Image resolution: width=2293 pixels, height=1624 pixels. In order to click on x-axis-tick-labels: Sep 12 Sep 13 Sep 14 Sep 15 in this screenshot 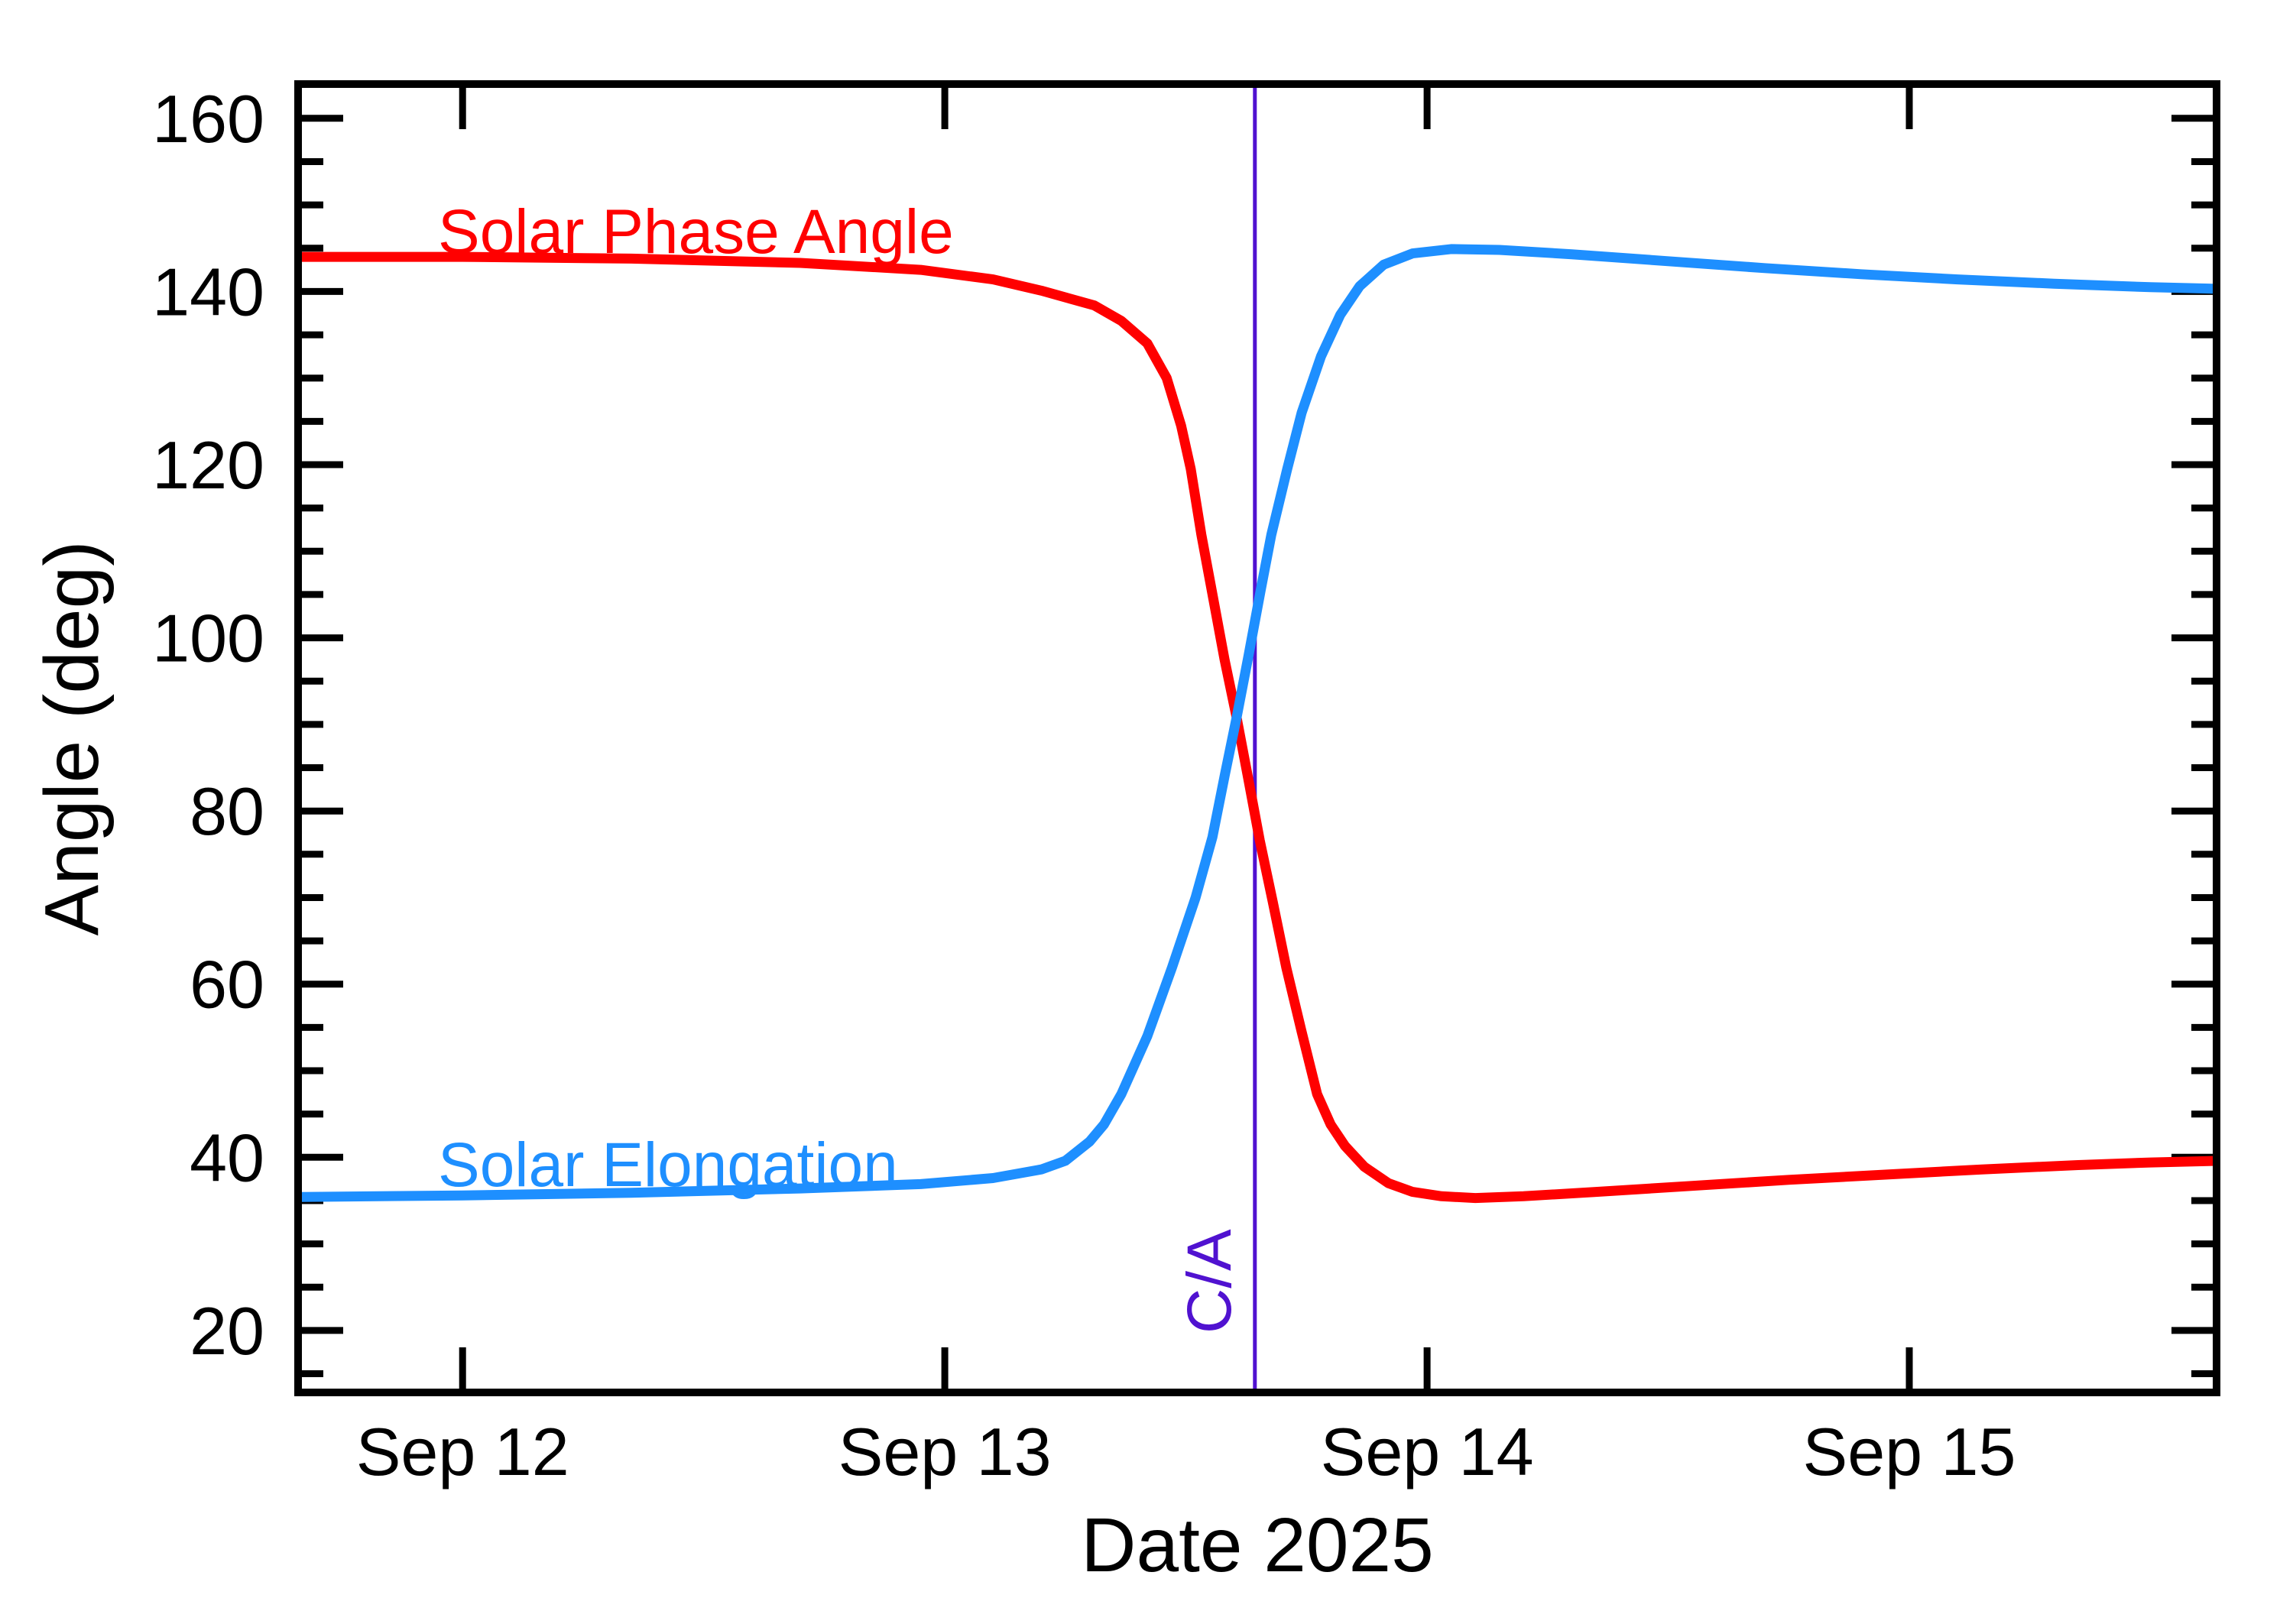, I will do `click(1186, 1451)`.